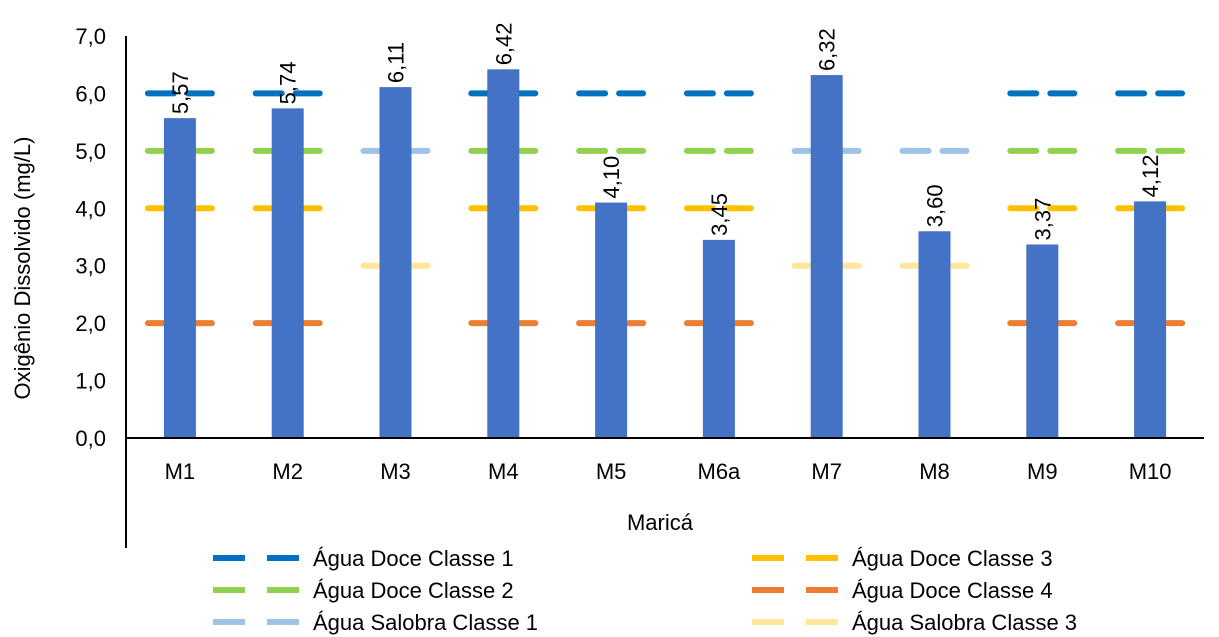 The width and height of the screenshot is (1219, 637). I want to click on x-tick-label: M6a, so click(720, 471).